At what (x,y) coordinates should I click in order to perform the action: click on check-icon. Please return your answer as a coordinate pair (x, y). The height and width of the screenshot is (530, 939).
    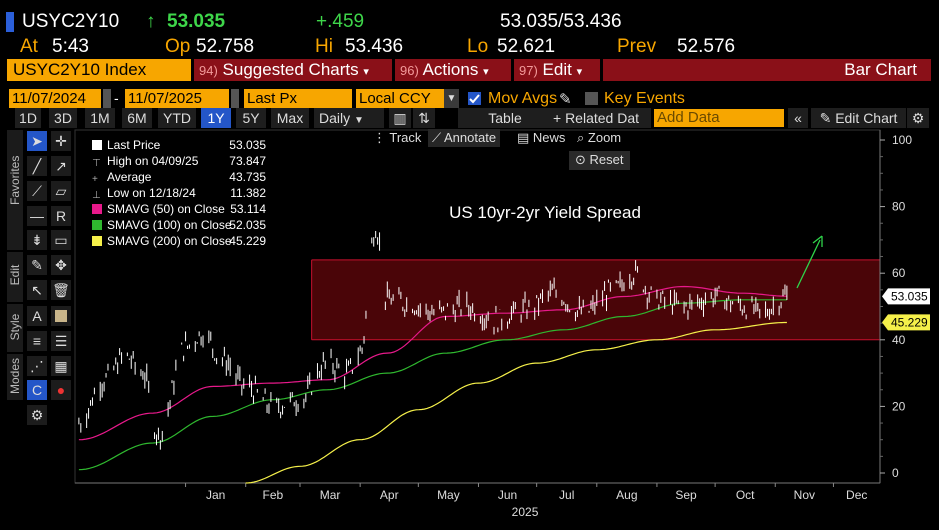
    Looking at the image, I should click on (474, 99).